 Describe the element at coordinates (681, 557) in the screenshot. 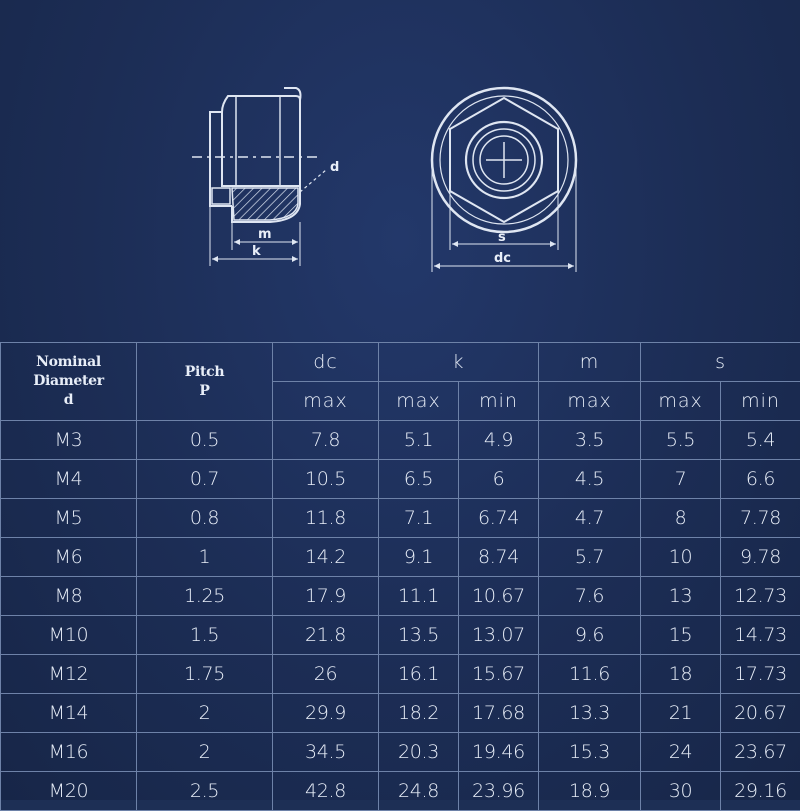

I see `cell-s-max: 10` at that location.